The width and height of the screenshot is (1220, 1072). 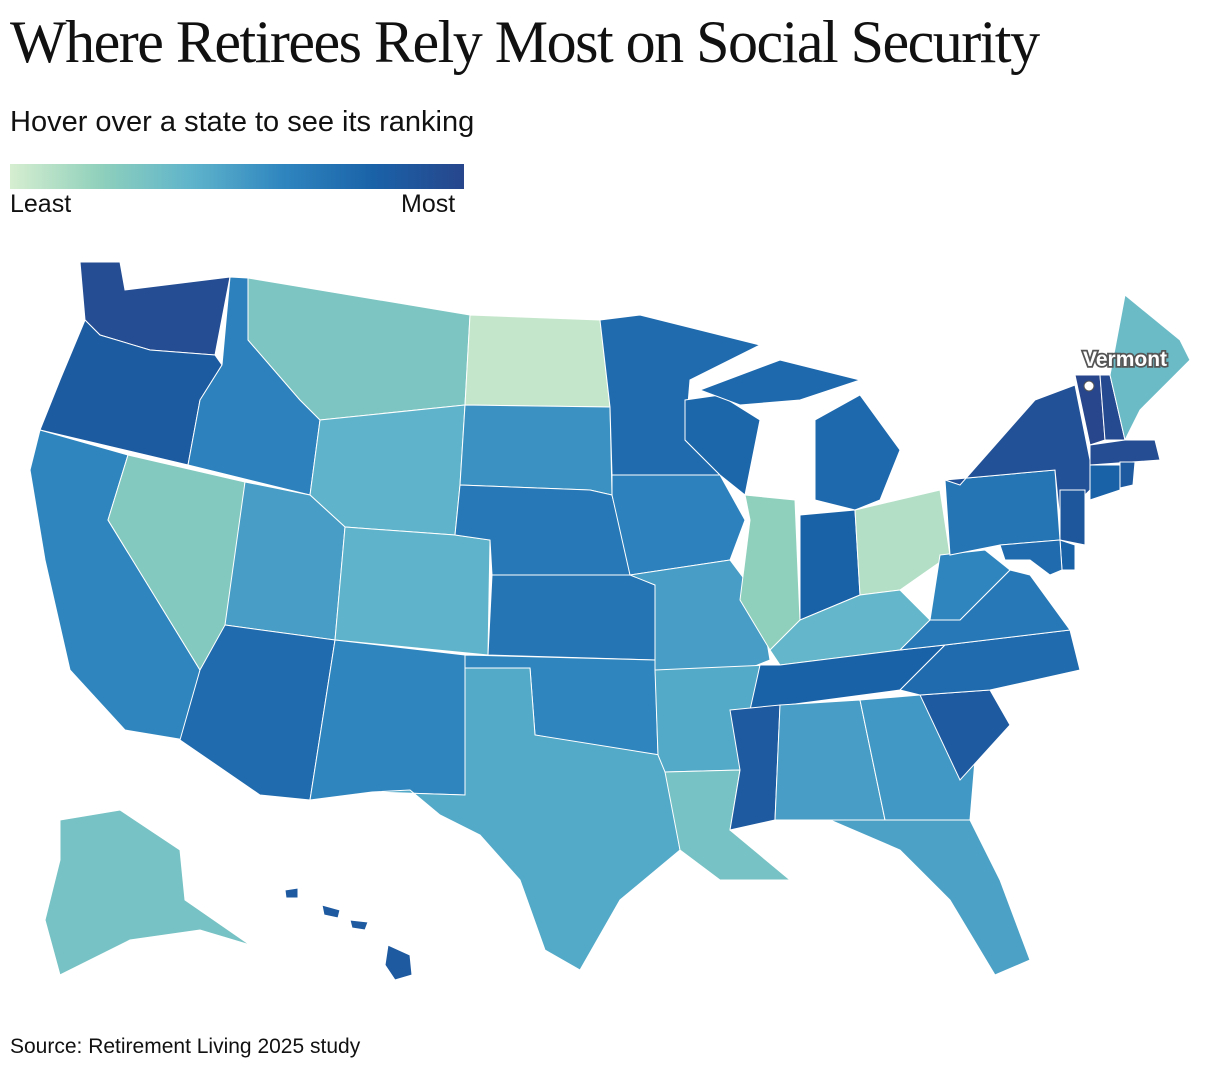 I want to click on legend-most-label: Most, so click(x=428, y=204).